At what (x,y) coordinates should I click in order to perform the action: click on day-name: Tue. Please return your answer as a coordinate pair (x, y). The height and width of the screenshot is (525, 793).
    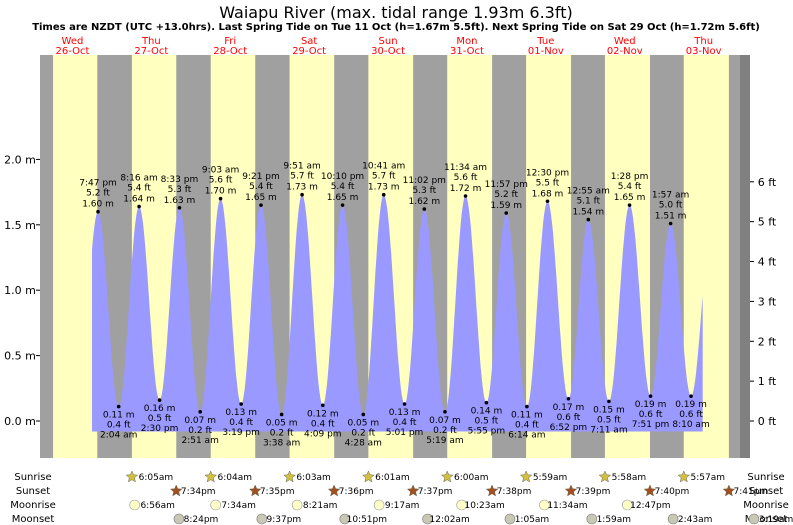
    Looking at the image, I should click on (545, 41).